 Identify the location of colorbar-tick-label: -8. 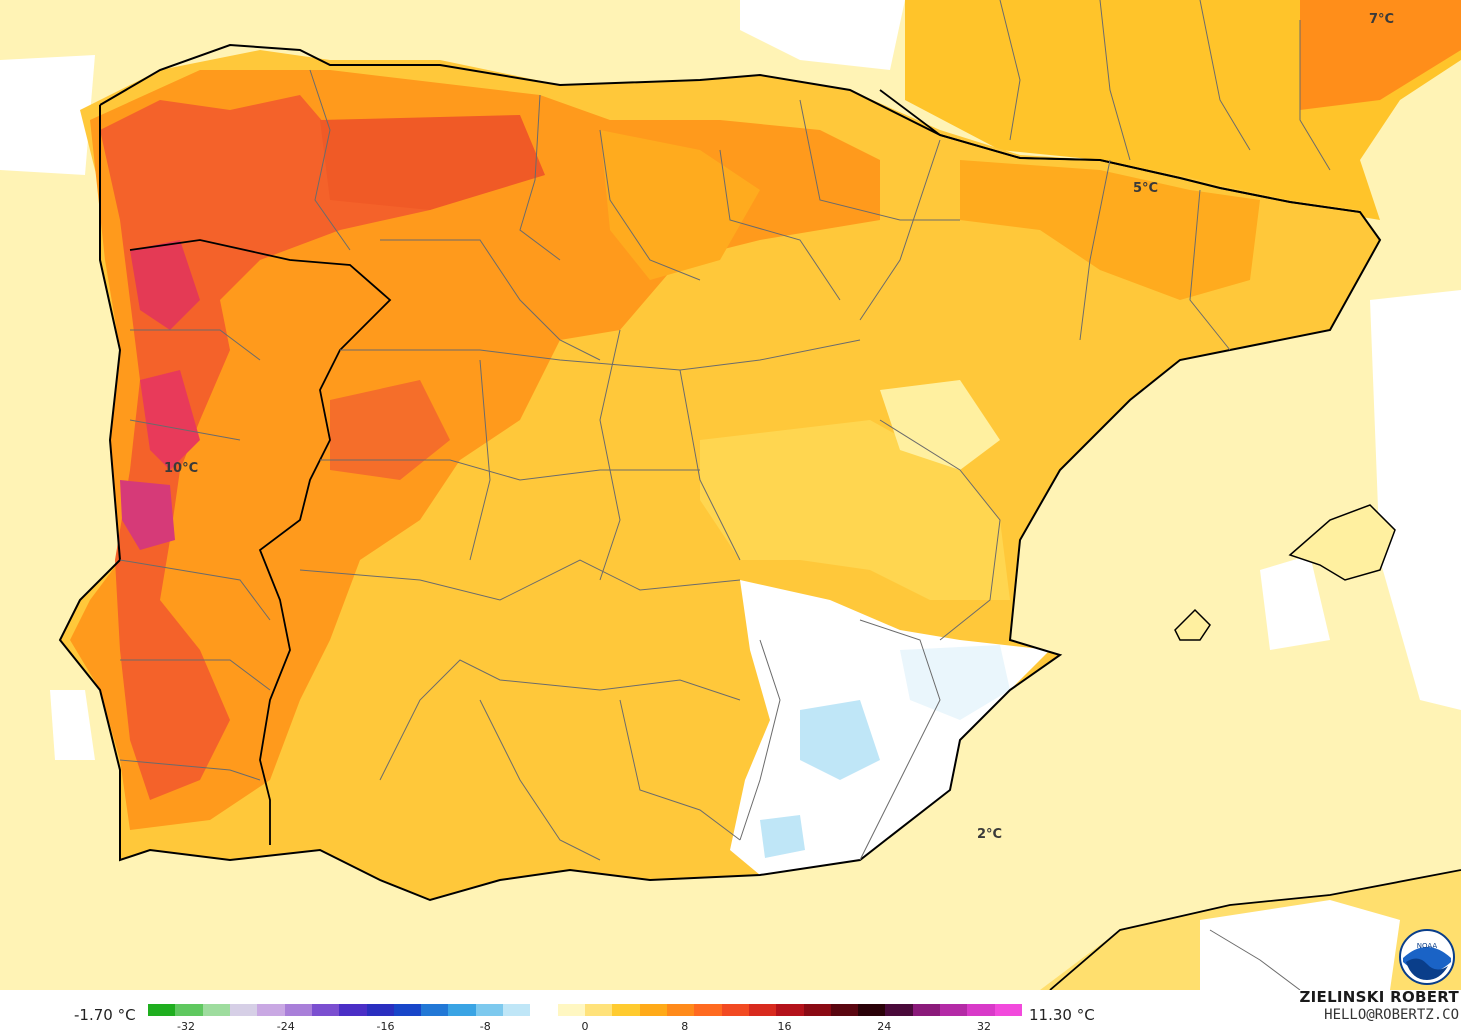
(485, 1026).